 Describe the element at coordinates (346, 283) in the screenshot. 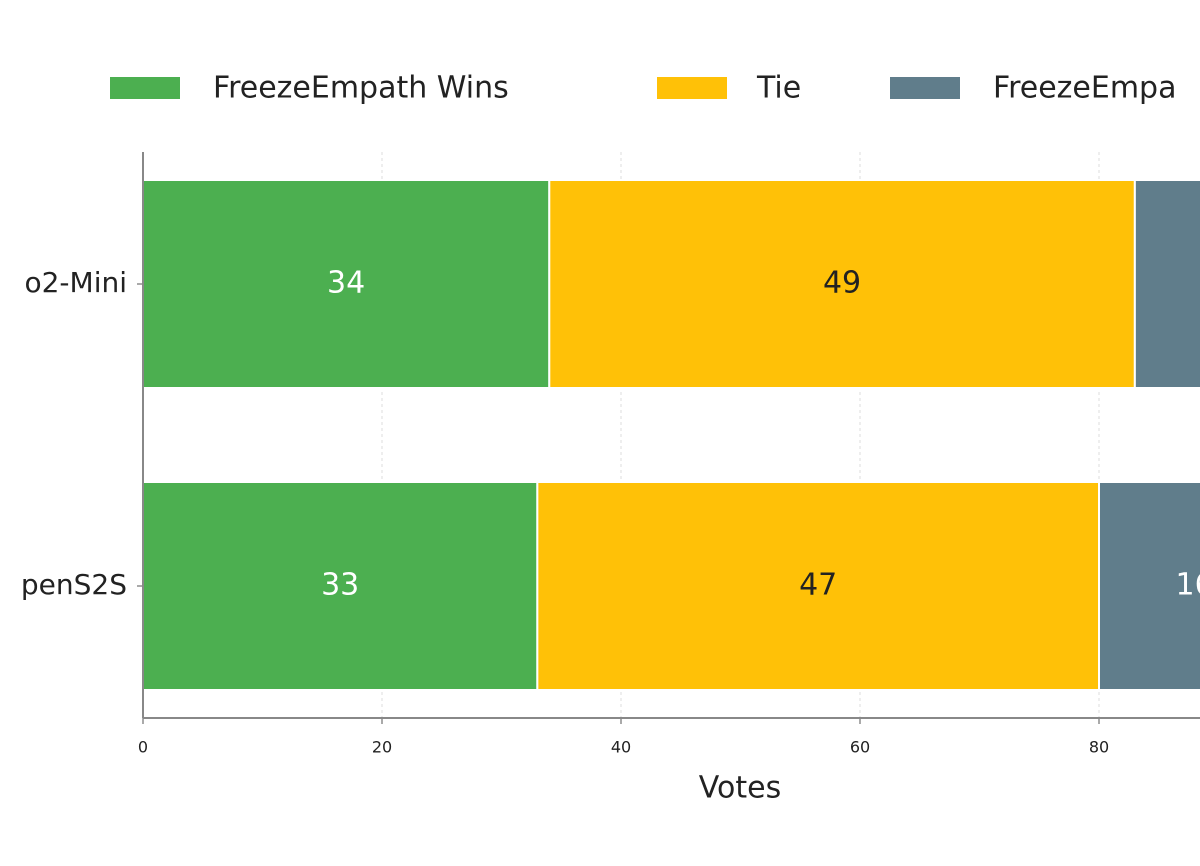

I see `value-label: 34` at that location.